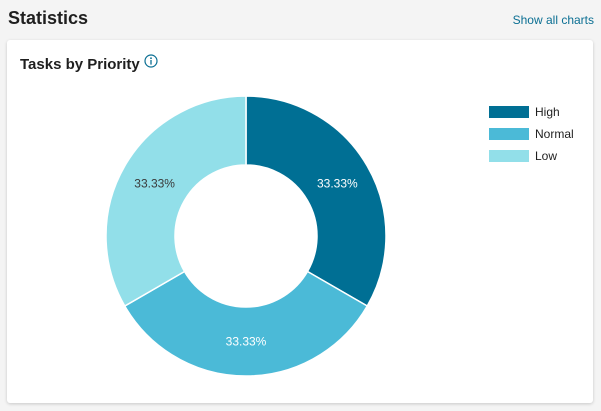 This screenshot has height=411, width=601. Describe the element at coordinates (246, 342) in the screenshot. I see `slice-label-normal: 33.33%` at that location.